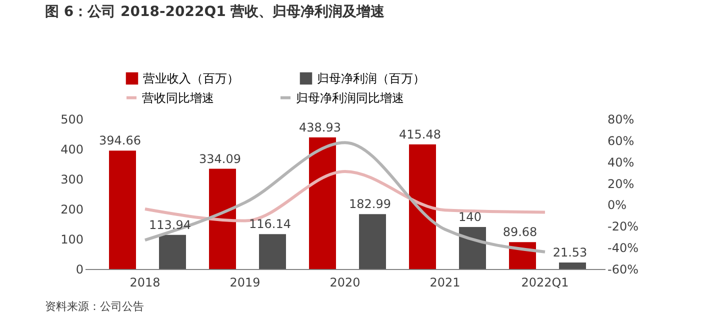  I want to click on y2-tick-label: 60%, so click(621, 141).